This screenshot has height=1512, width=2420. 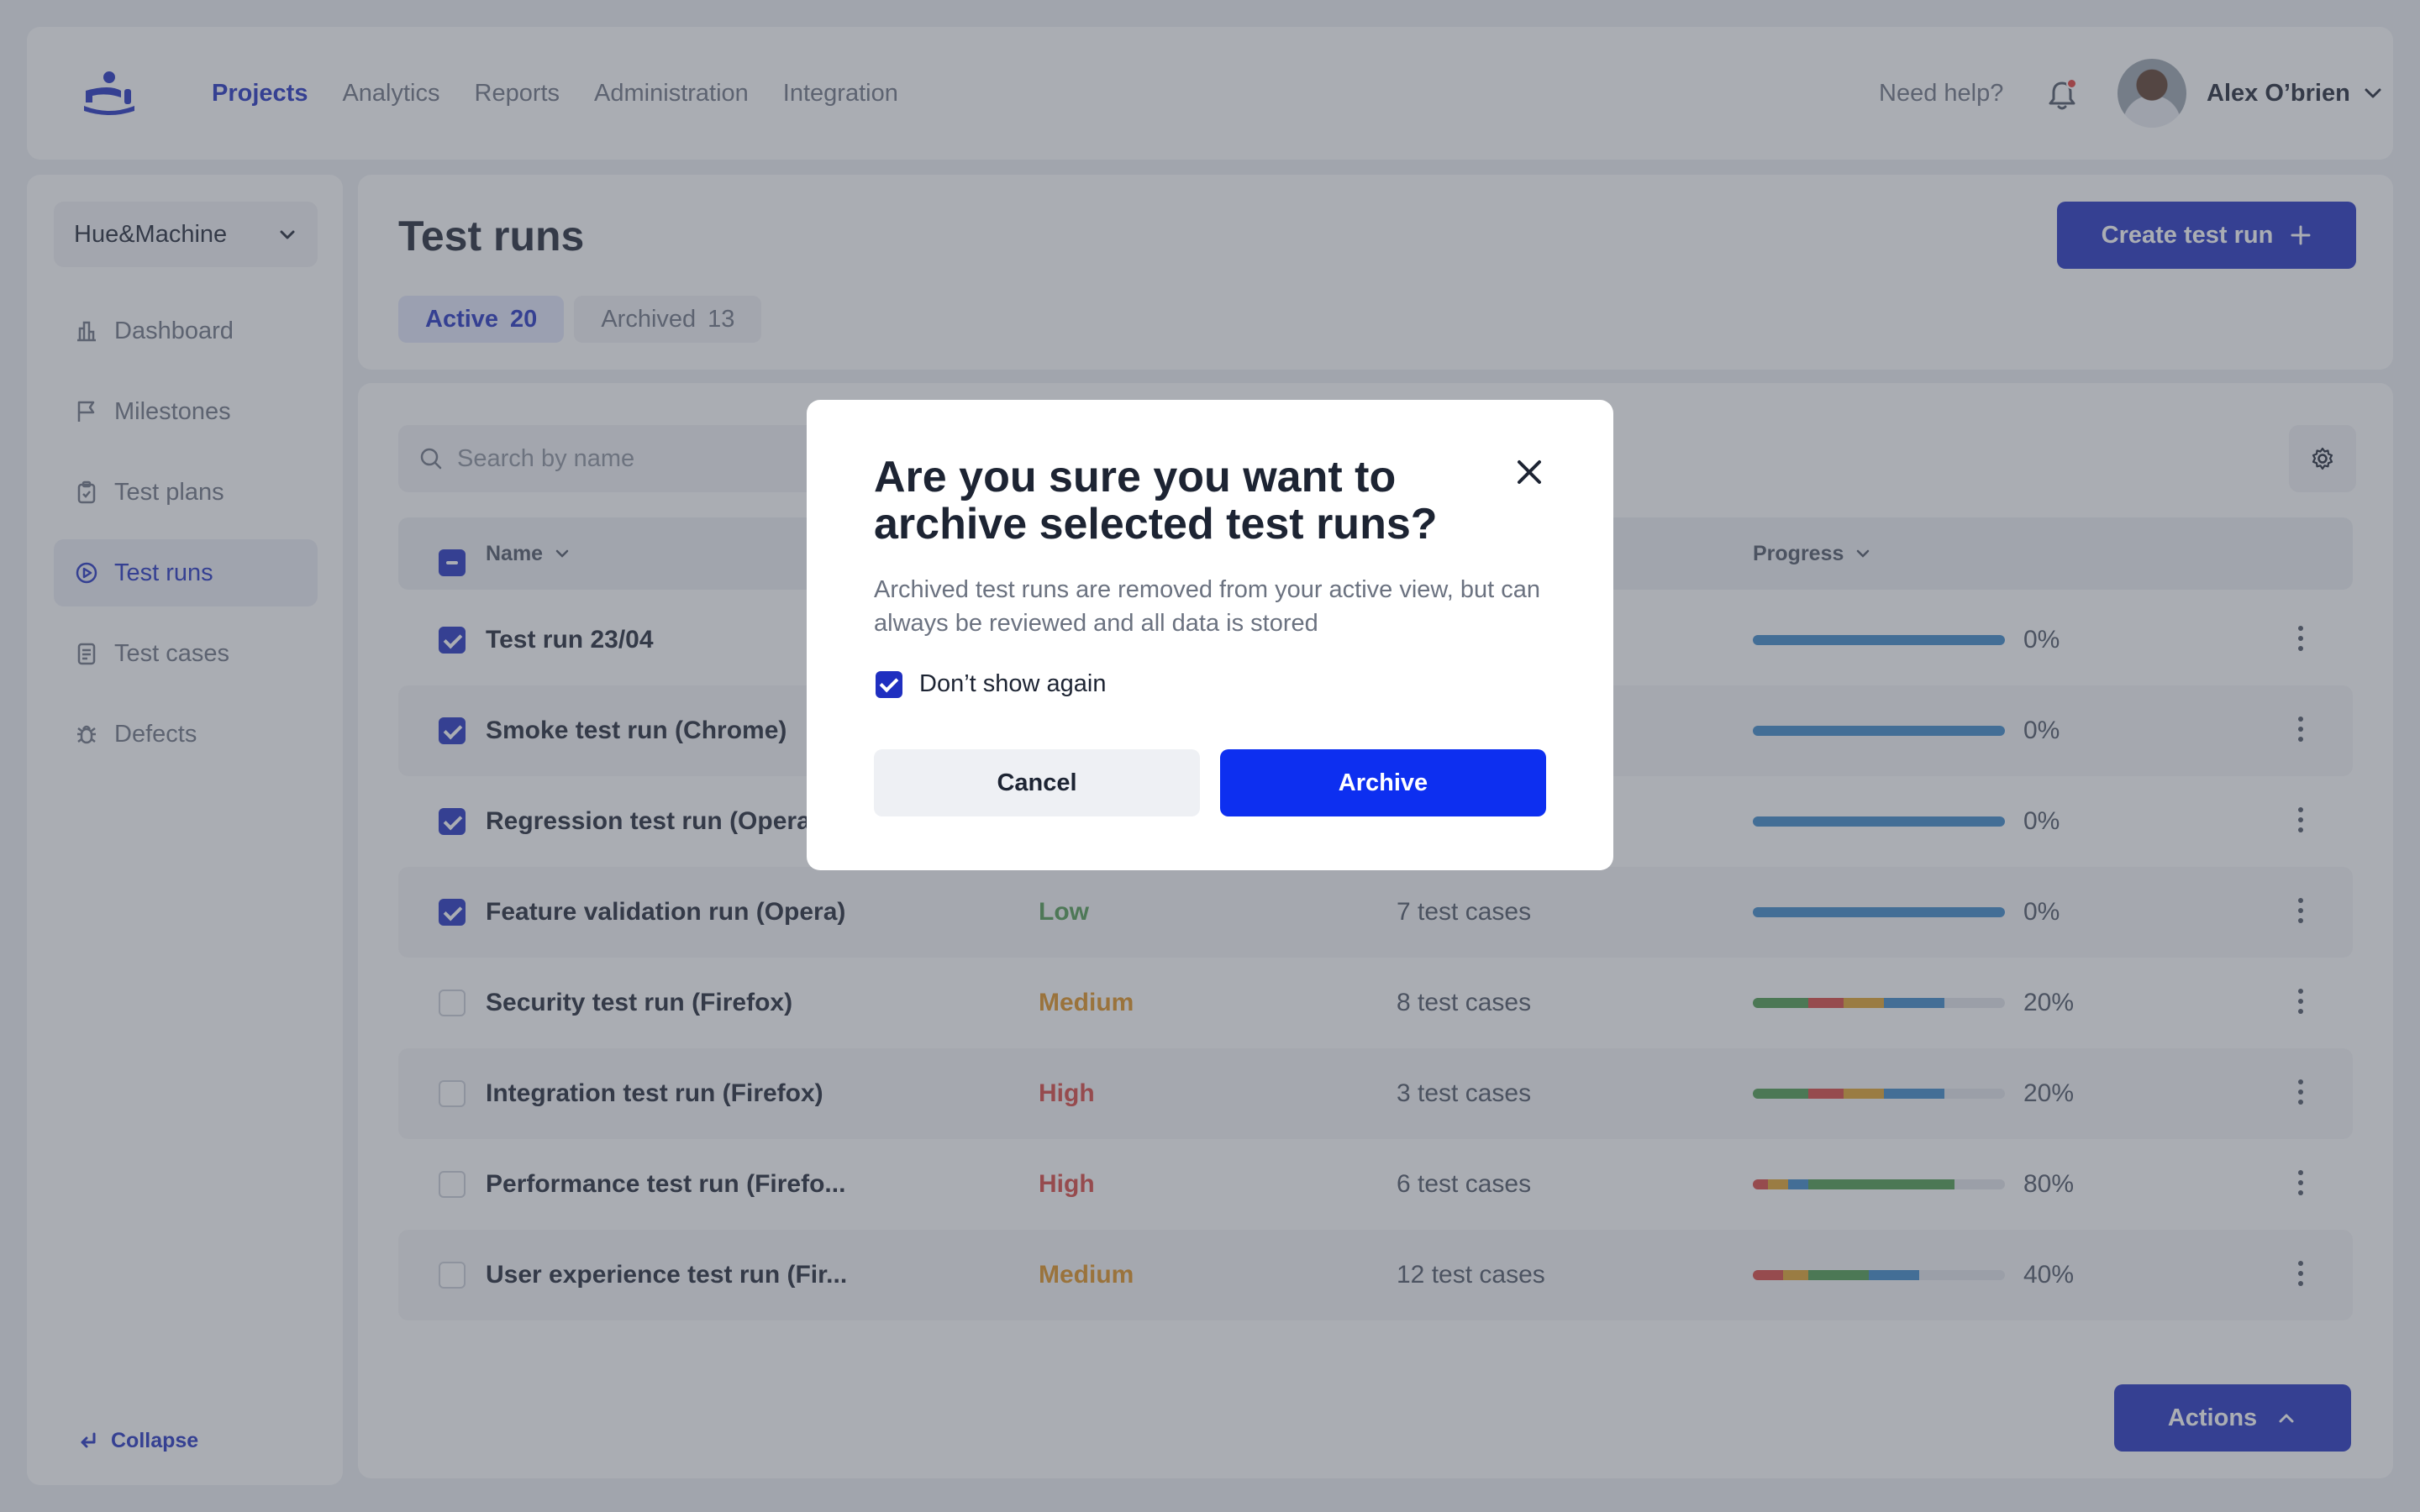 I want to click on nav-analytics: Analytics, so click(x=391, y=93).